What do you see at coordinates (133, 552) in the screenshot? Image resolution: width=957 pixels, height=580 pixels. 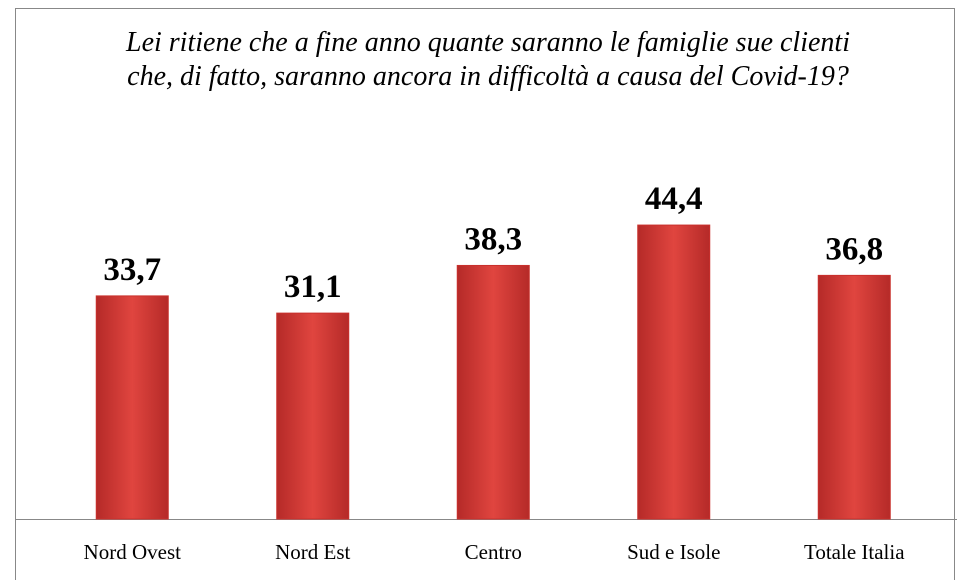 I see `x-tick-label: Nord Ovest` at bounding box center [133, 552].